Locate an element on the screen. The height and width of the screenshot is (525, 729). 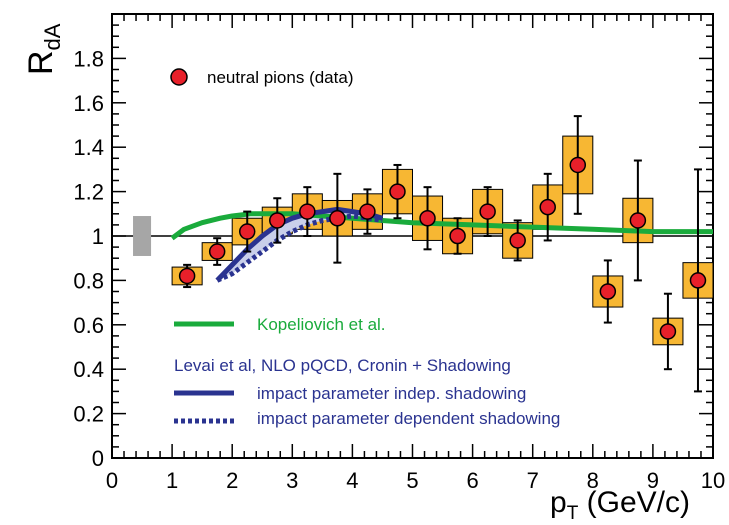
legend-marker-data is located at coordinates (179, 77).